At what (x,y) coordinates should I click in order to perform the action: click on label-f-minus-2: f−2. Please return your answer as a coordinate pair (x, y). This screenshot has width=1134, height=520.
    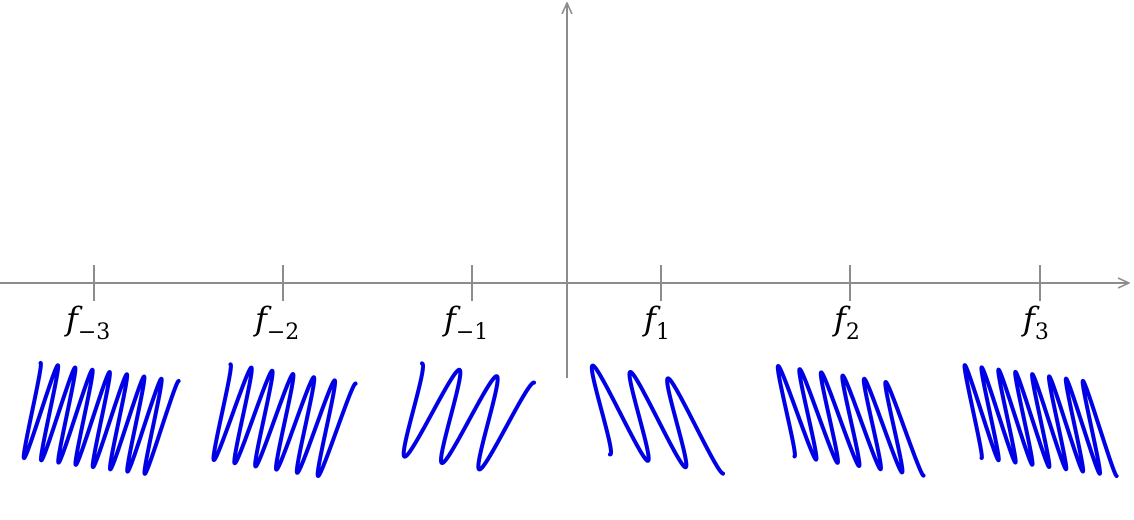
    Looking at the image, I should click on (276, 322).